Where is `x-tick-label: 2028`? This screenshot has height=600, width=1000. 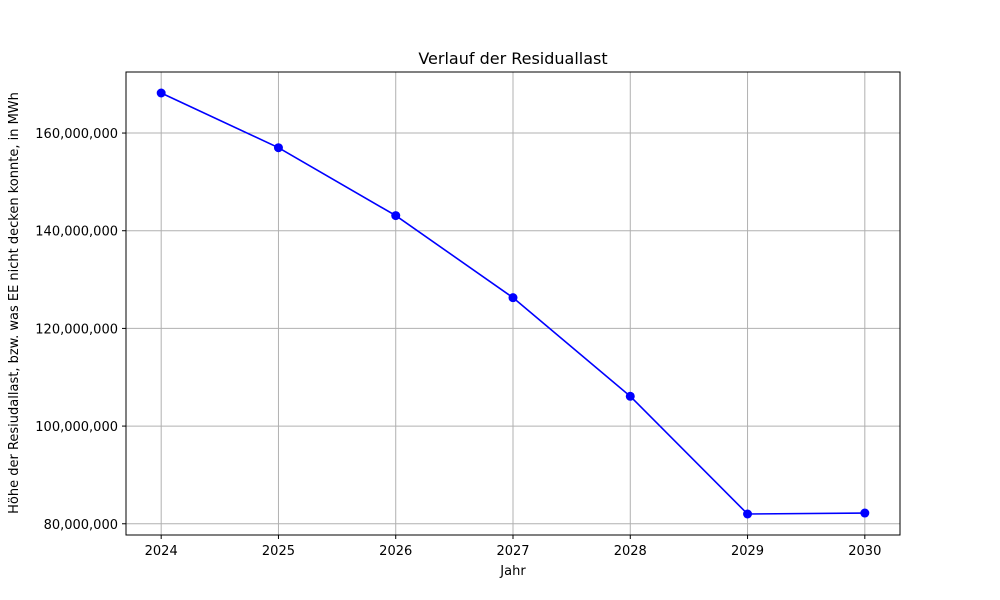 x-tick-label: 2028 is located at coordinates (630, 551).